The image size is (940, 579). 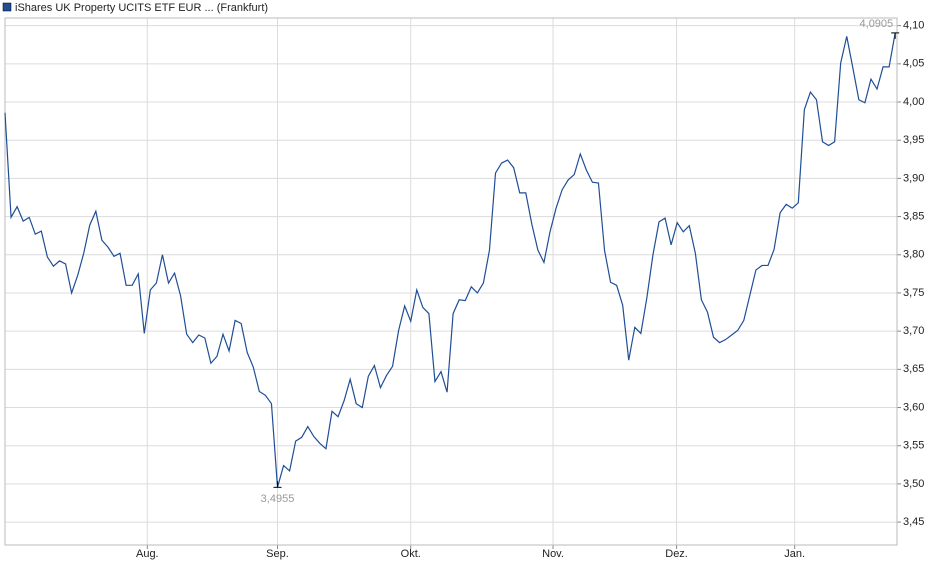 I want to click on x-tick-label: Jan., so click(x=794, y=554).